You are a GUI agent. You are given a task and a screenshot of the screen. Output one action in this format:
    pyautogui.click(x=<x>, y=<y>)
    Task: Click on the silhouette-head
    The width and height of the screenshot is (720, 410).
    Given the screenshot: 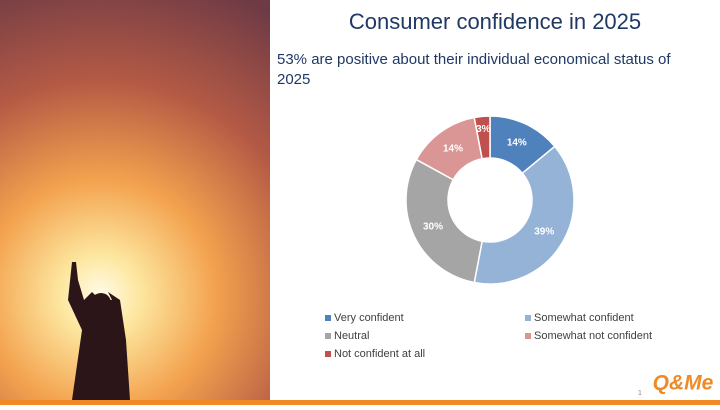 What is the action you would take?
    pyautogui.click(x=101, y=303)
    